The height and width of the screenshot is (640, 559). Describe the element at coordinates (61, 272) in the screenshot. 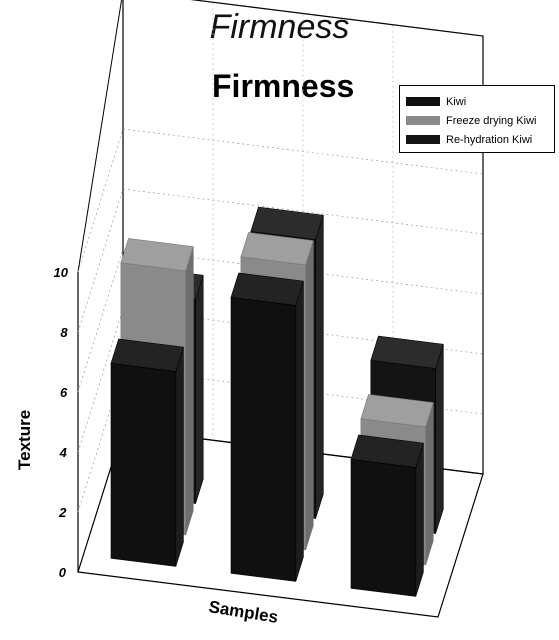

I see `y-tick-label: 10` at that location.